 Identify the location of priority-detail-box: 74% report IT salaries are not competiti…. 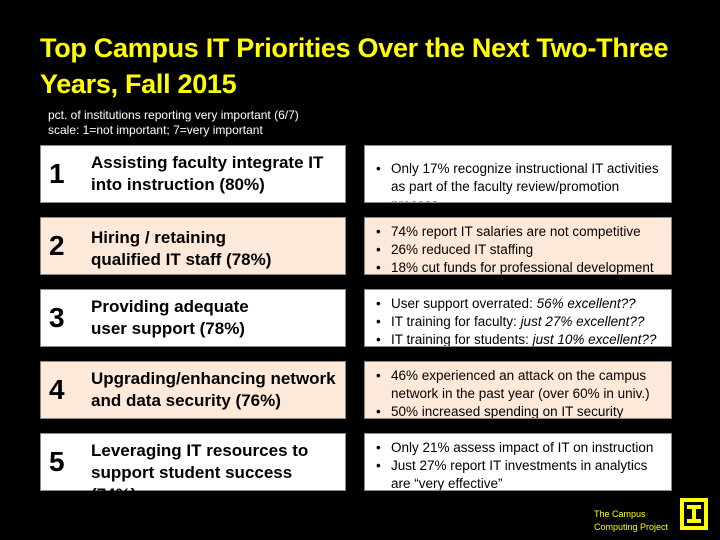
(518, 246).